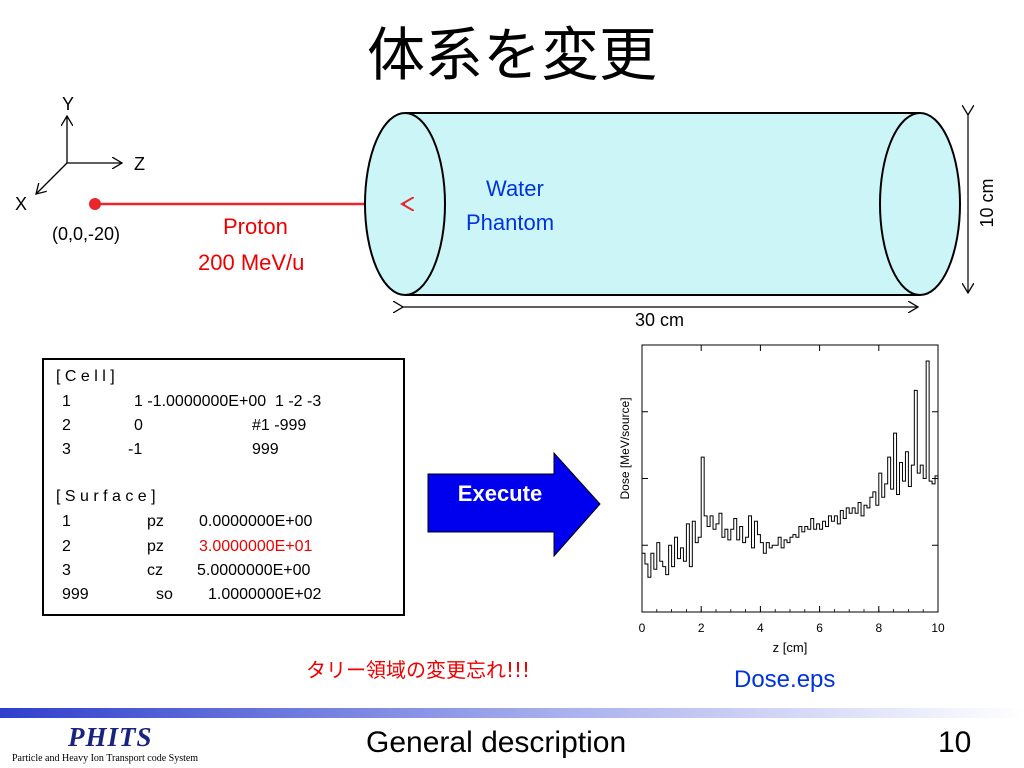 The width and height of the screenshot is (1024, 768). I want to click on proton-label: Proton, so click(255, 226).